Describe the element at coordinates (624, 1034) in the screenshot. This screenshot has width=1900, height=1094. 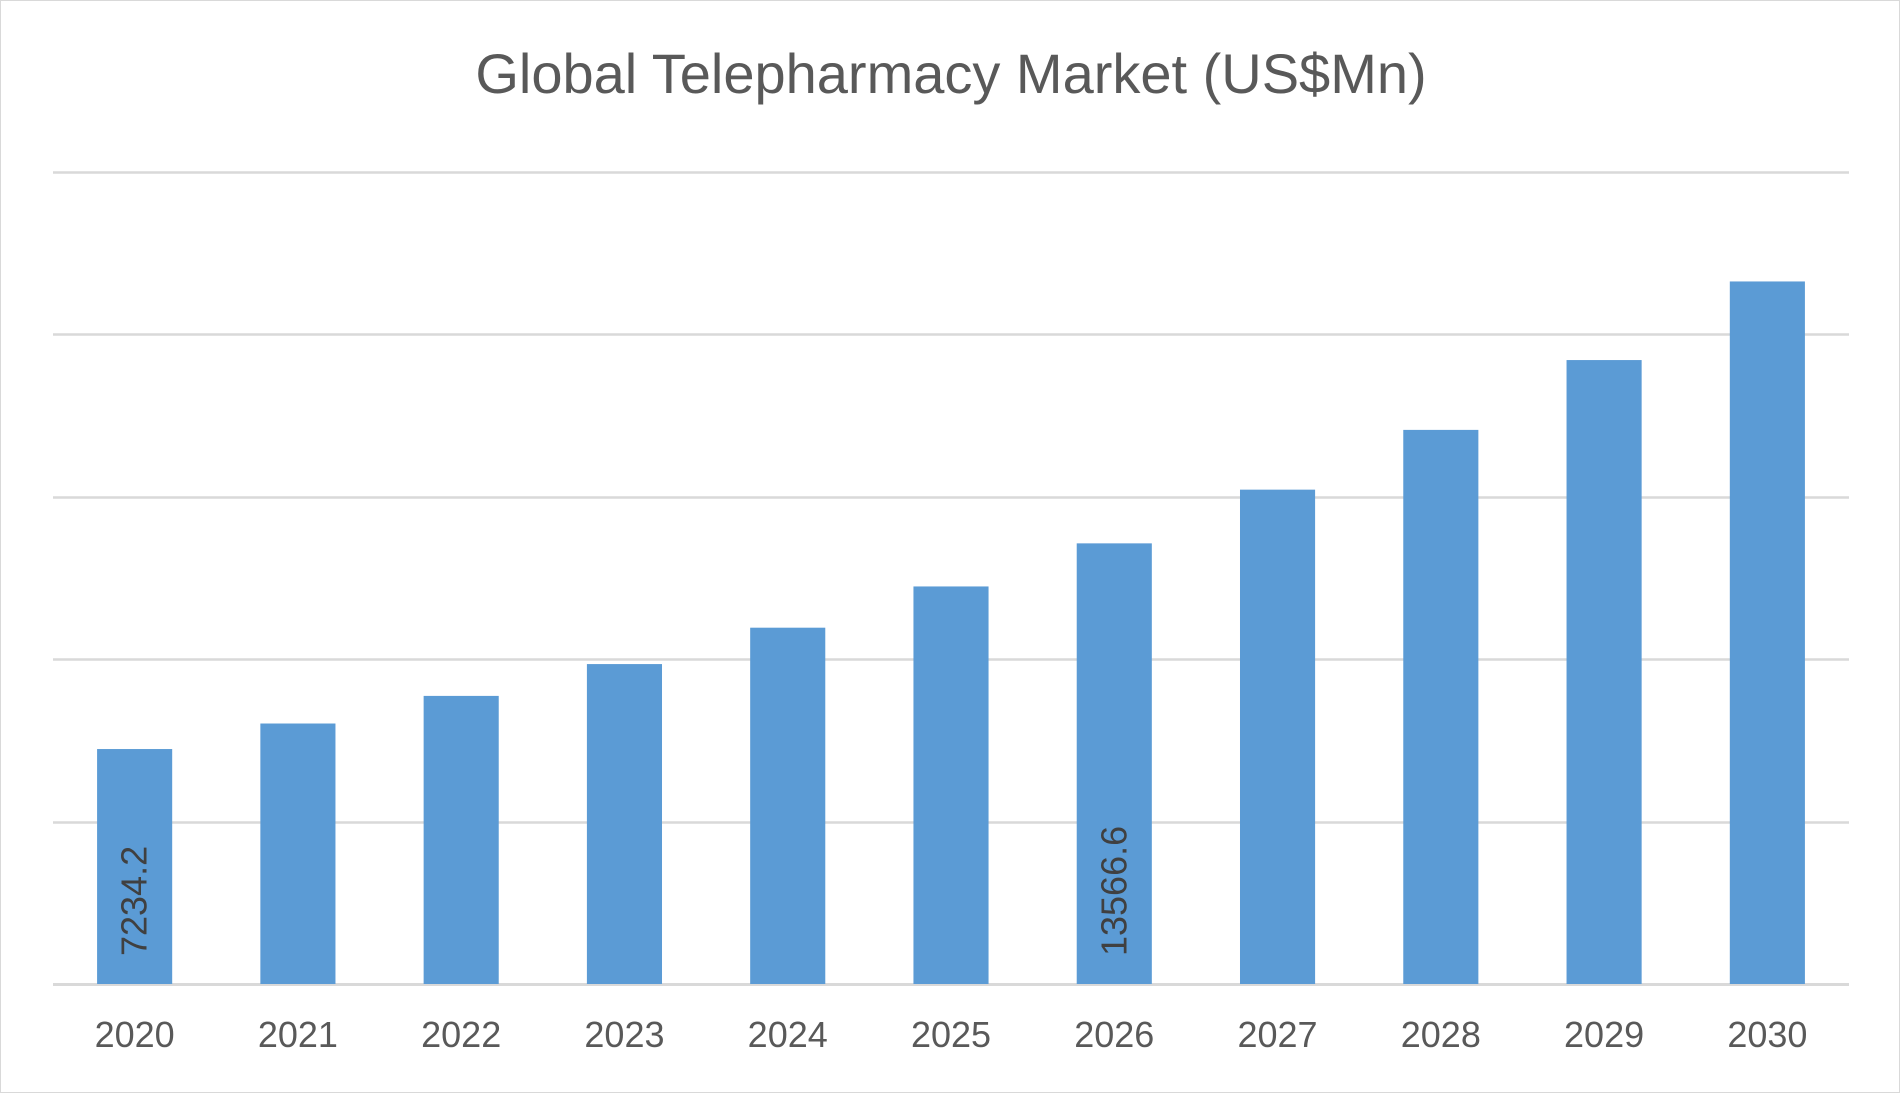
I see `x-tick-label: 2023` at that location.